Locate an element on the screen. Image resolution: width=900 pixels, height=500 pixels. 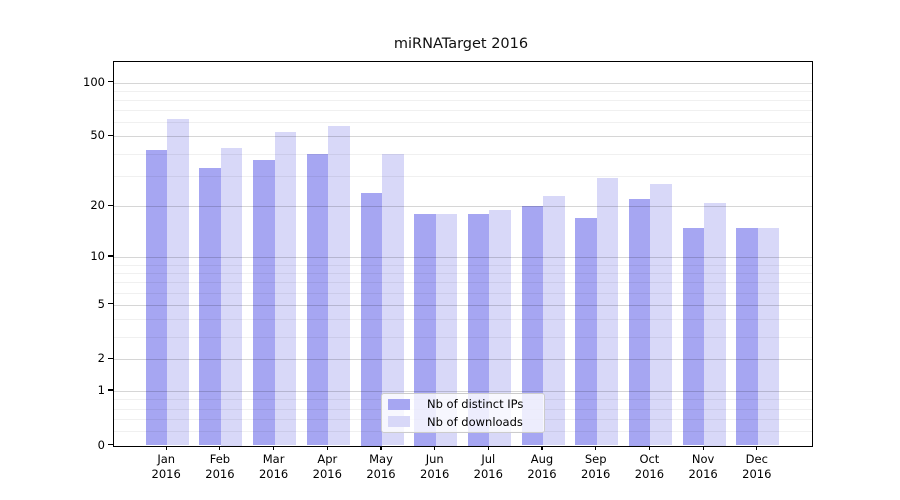
x-tick-apr is located at coordinates (327, 448).